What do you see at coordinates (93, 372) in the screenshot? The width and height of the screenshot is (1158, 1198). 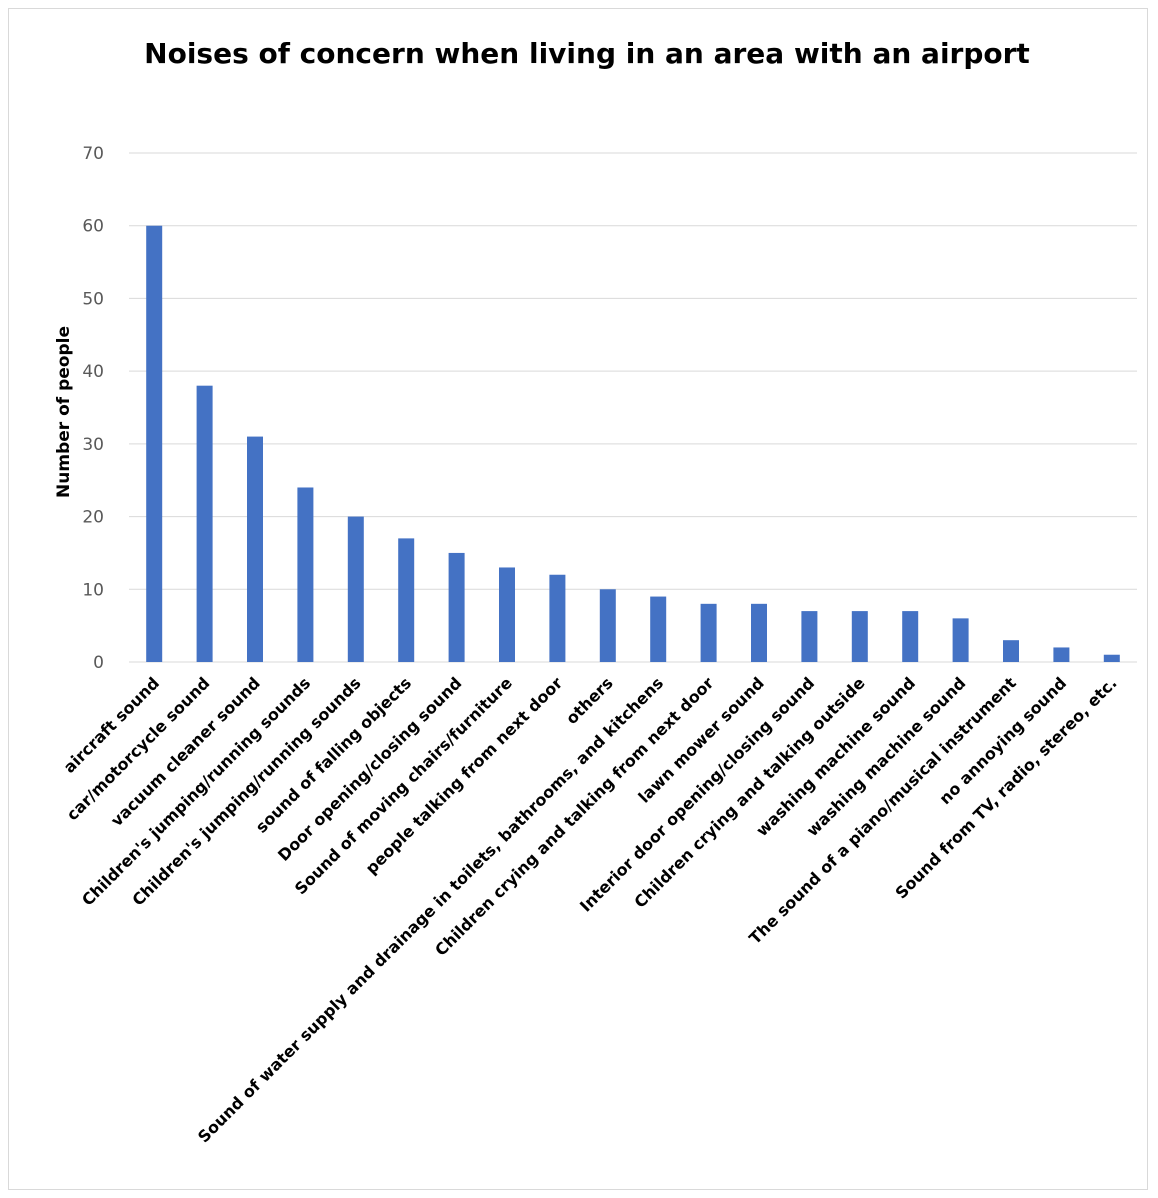 I see `y-tick-label: 40` at bounding box center [93, 372].